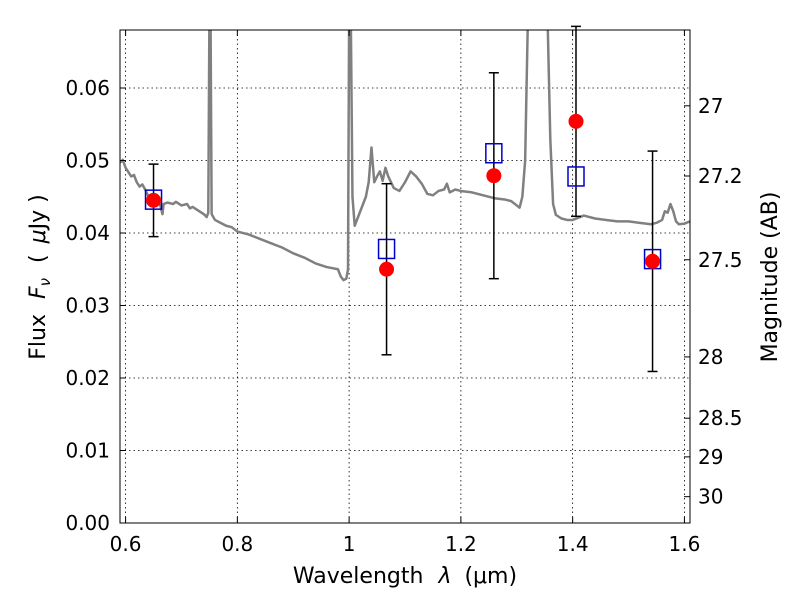 This screenshot has height=600, width=800. I want to click on y-axis-label-unit-open: (, so click(38, 258).